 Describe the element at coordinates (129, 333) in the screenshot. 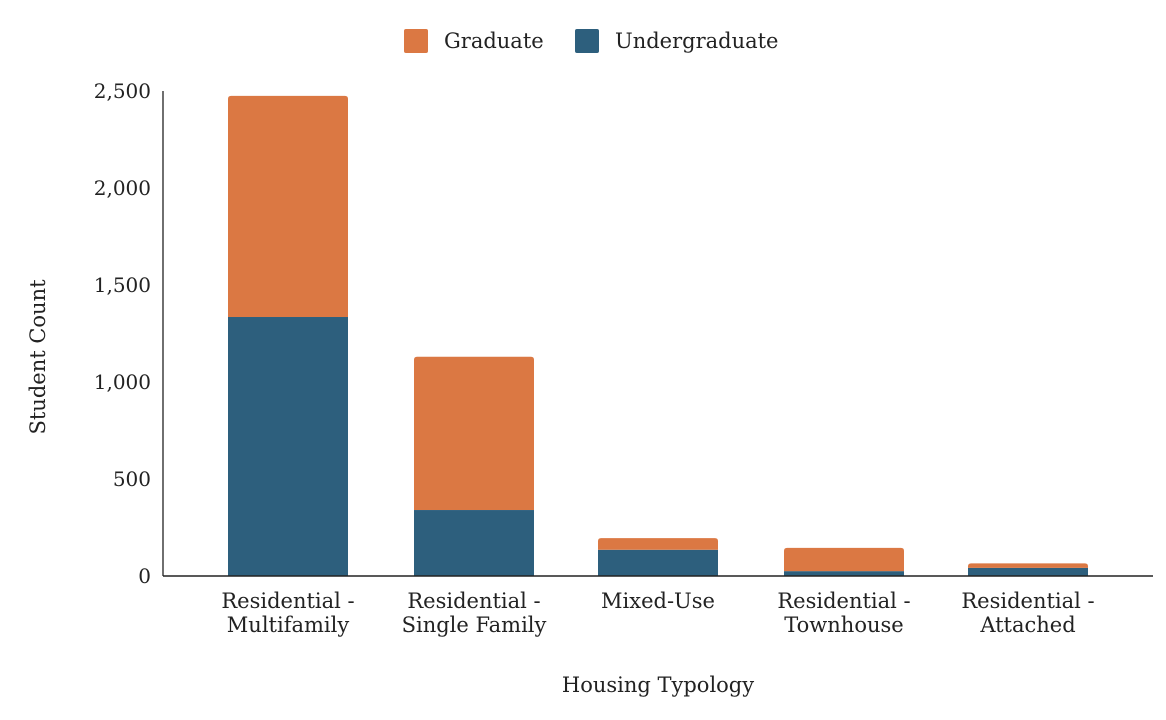

I see `y-axis: 0 500 1,000 1,500 2,000 2,500` at that location.